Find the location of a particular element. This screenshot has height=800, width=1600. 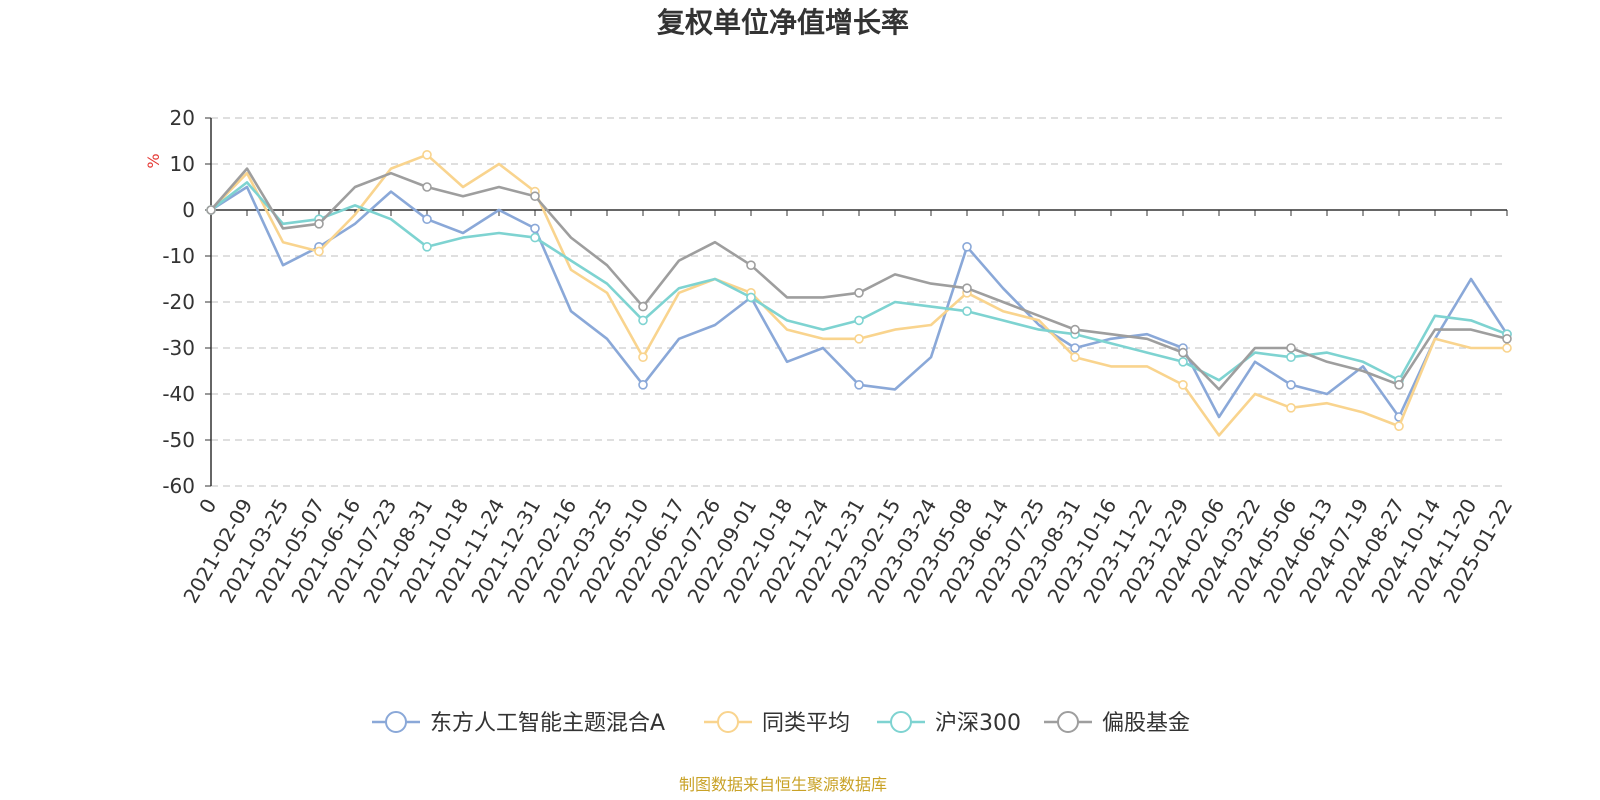

x-tick-label: 0 is located at coordinates (207, 506).